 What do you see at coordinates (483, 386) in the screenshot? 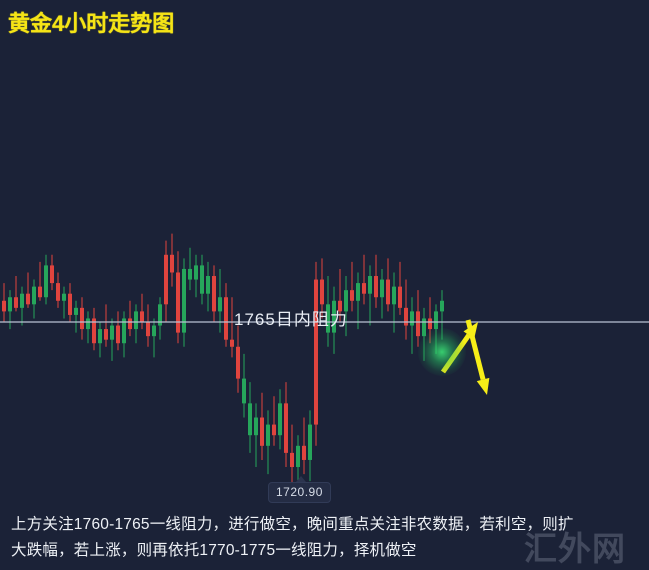
I see `bearish-arrow-head` at bounding box center [483, 386].